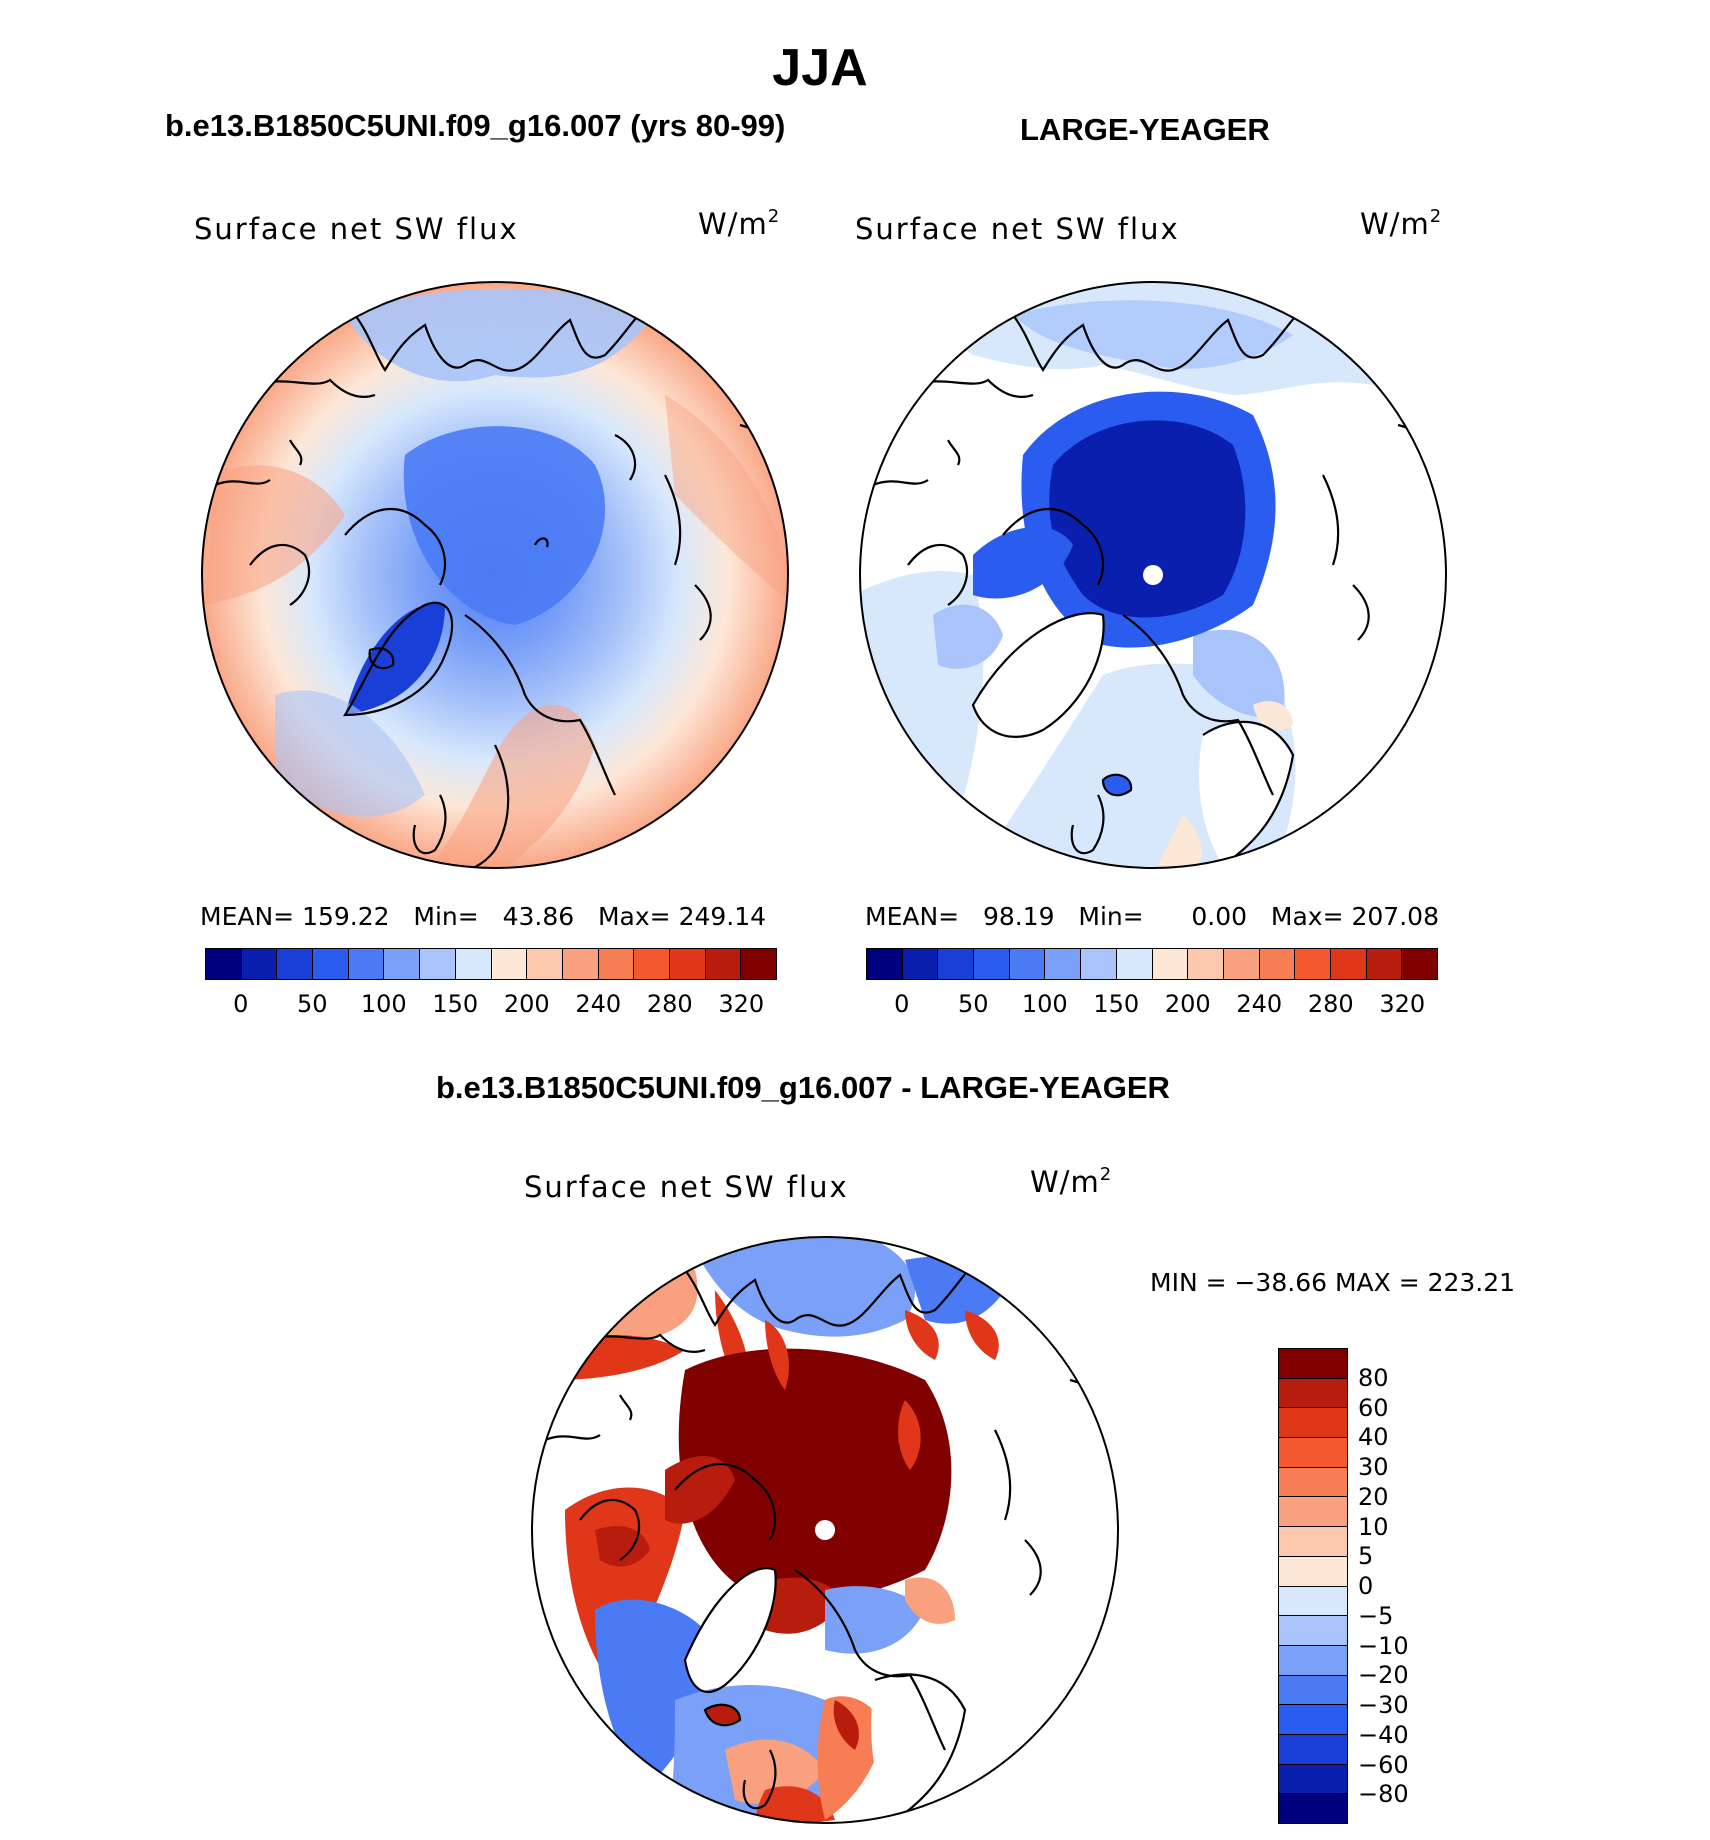  I want to click on diff-colorbar-tick-label: −40, so click(1383, 1734).